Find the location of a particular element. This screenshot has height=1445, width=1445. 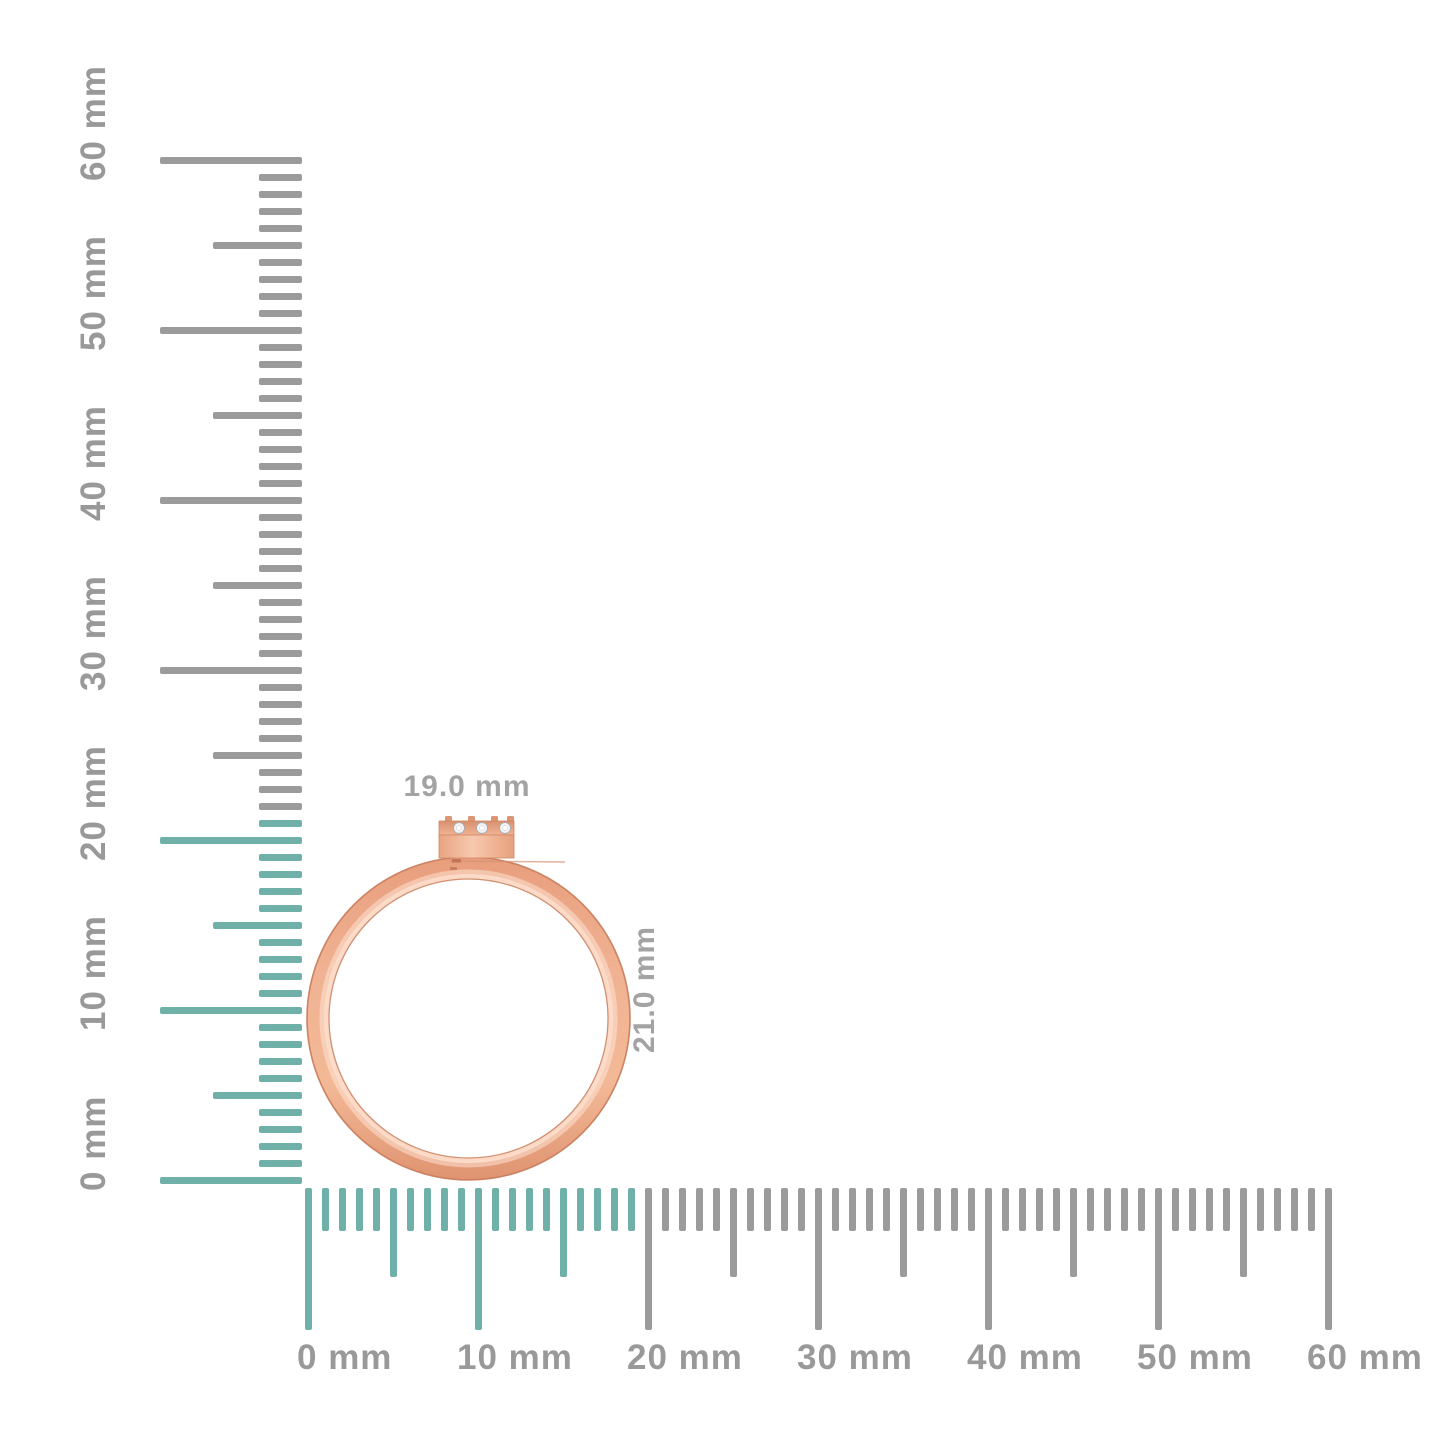

v-tick-59mm is located at coordinates (280, 177).